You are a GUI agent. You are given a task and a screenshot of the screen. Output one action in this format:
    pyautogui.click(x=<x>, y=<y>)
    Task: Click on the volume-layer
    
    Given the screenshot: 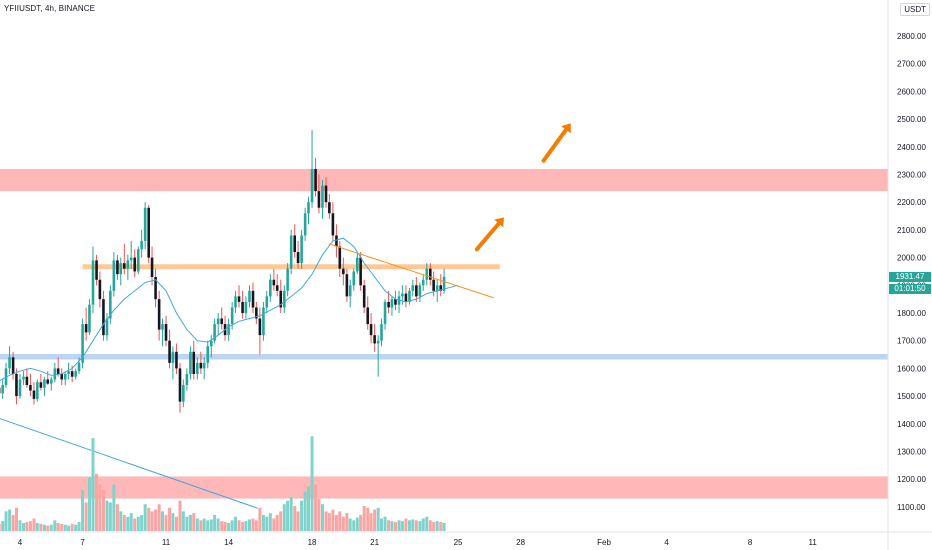 What is the action you would take?
    pyautogui.click(x=223, y=483)
    